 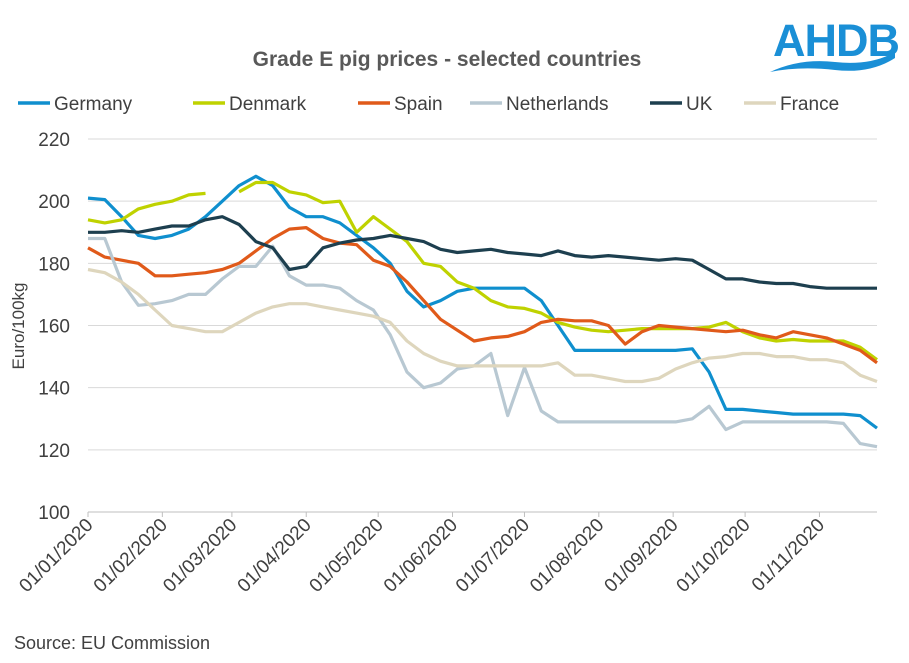 What do you see at coordinates (482, 252) in the screenshot?
I see `series-line-uk` at bounding box center [482, 252].